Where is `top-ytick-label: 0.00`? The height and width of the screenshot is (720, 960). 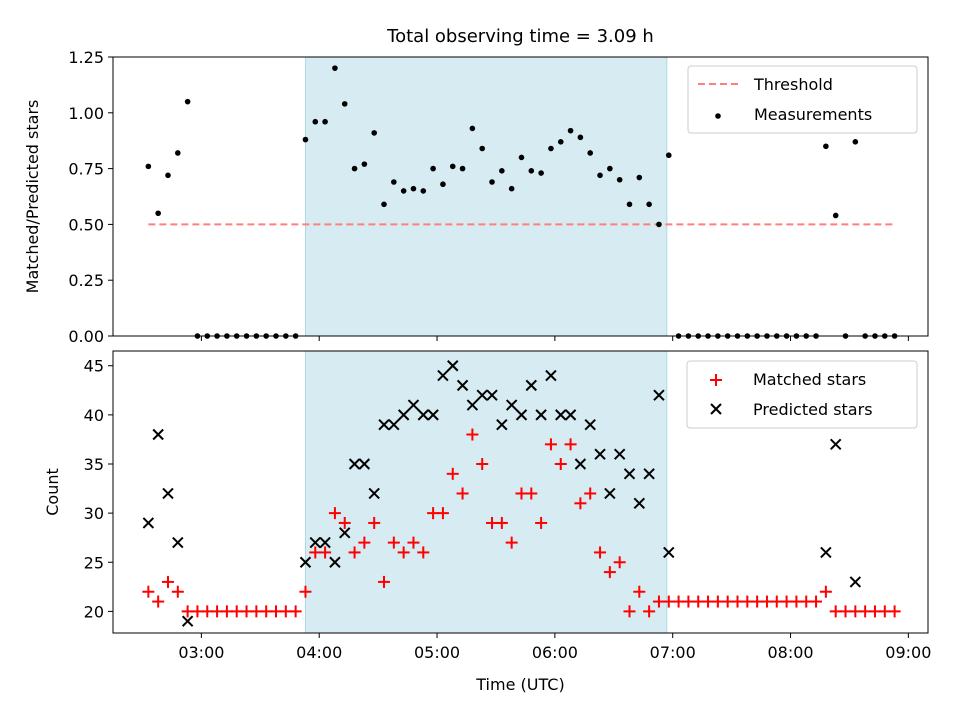
top-ytick-label: 0.00 is located at coordinates (86, 336).